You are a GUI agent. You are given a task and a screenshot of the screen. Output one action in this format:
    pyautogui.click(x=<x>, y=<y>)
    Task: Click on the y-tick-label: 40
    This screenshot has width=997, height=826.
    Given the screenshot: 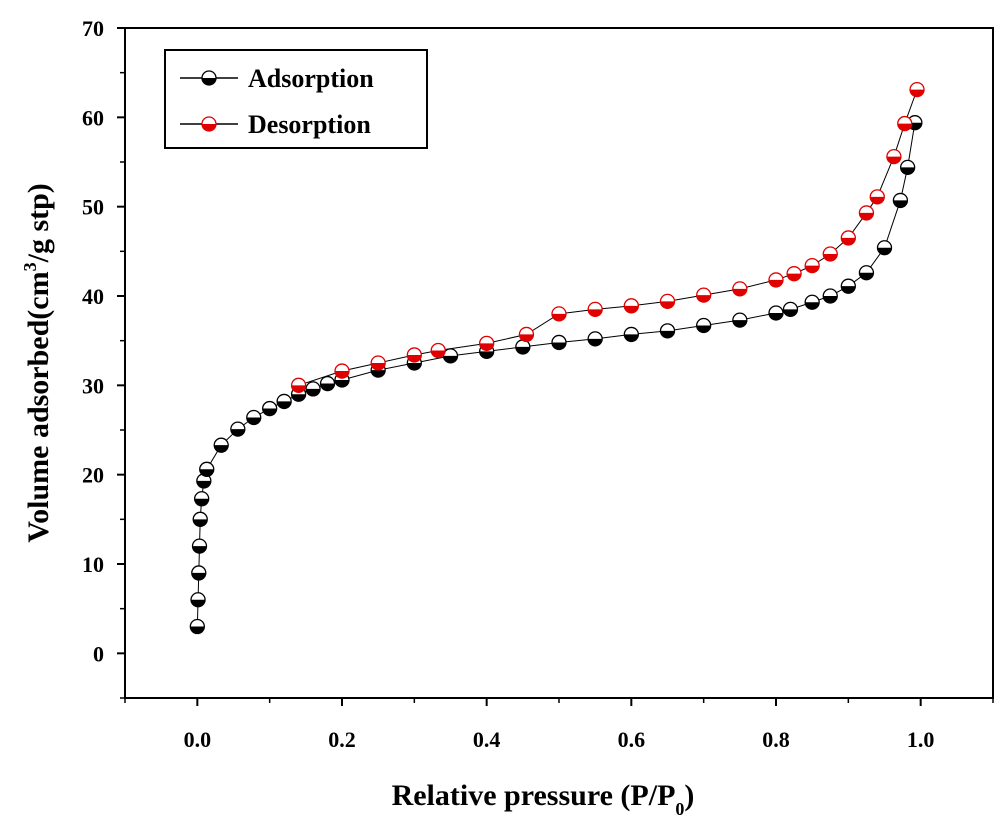 What is the action you would take?
    pyautogui.click(x=93, y=296)
    